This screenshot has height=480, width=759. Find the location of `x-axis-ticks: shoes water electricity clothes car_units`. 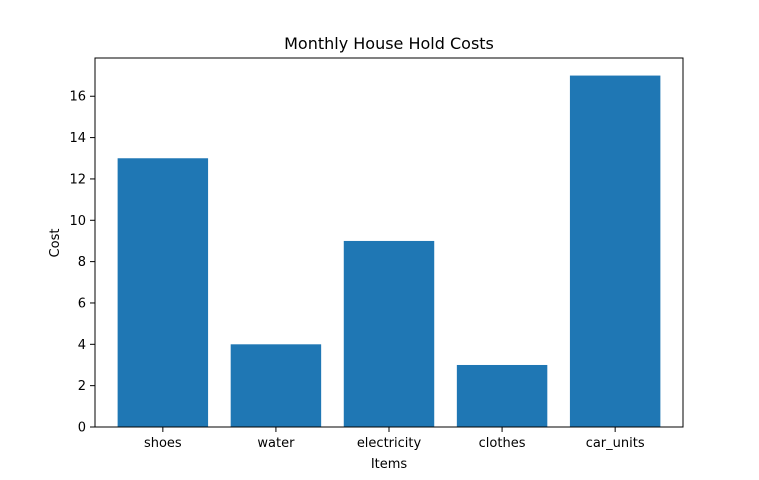

x-axis-ticks: shoes water electricity clothes car_units is located at coordinates (394, 439).